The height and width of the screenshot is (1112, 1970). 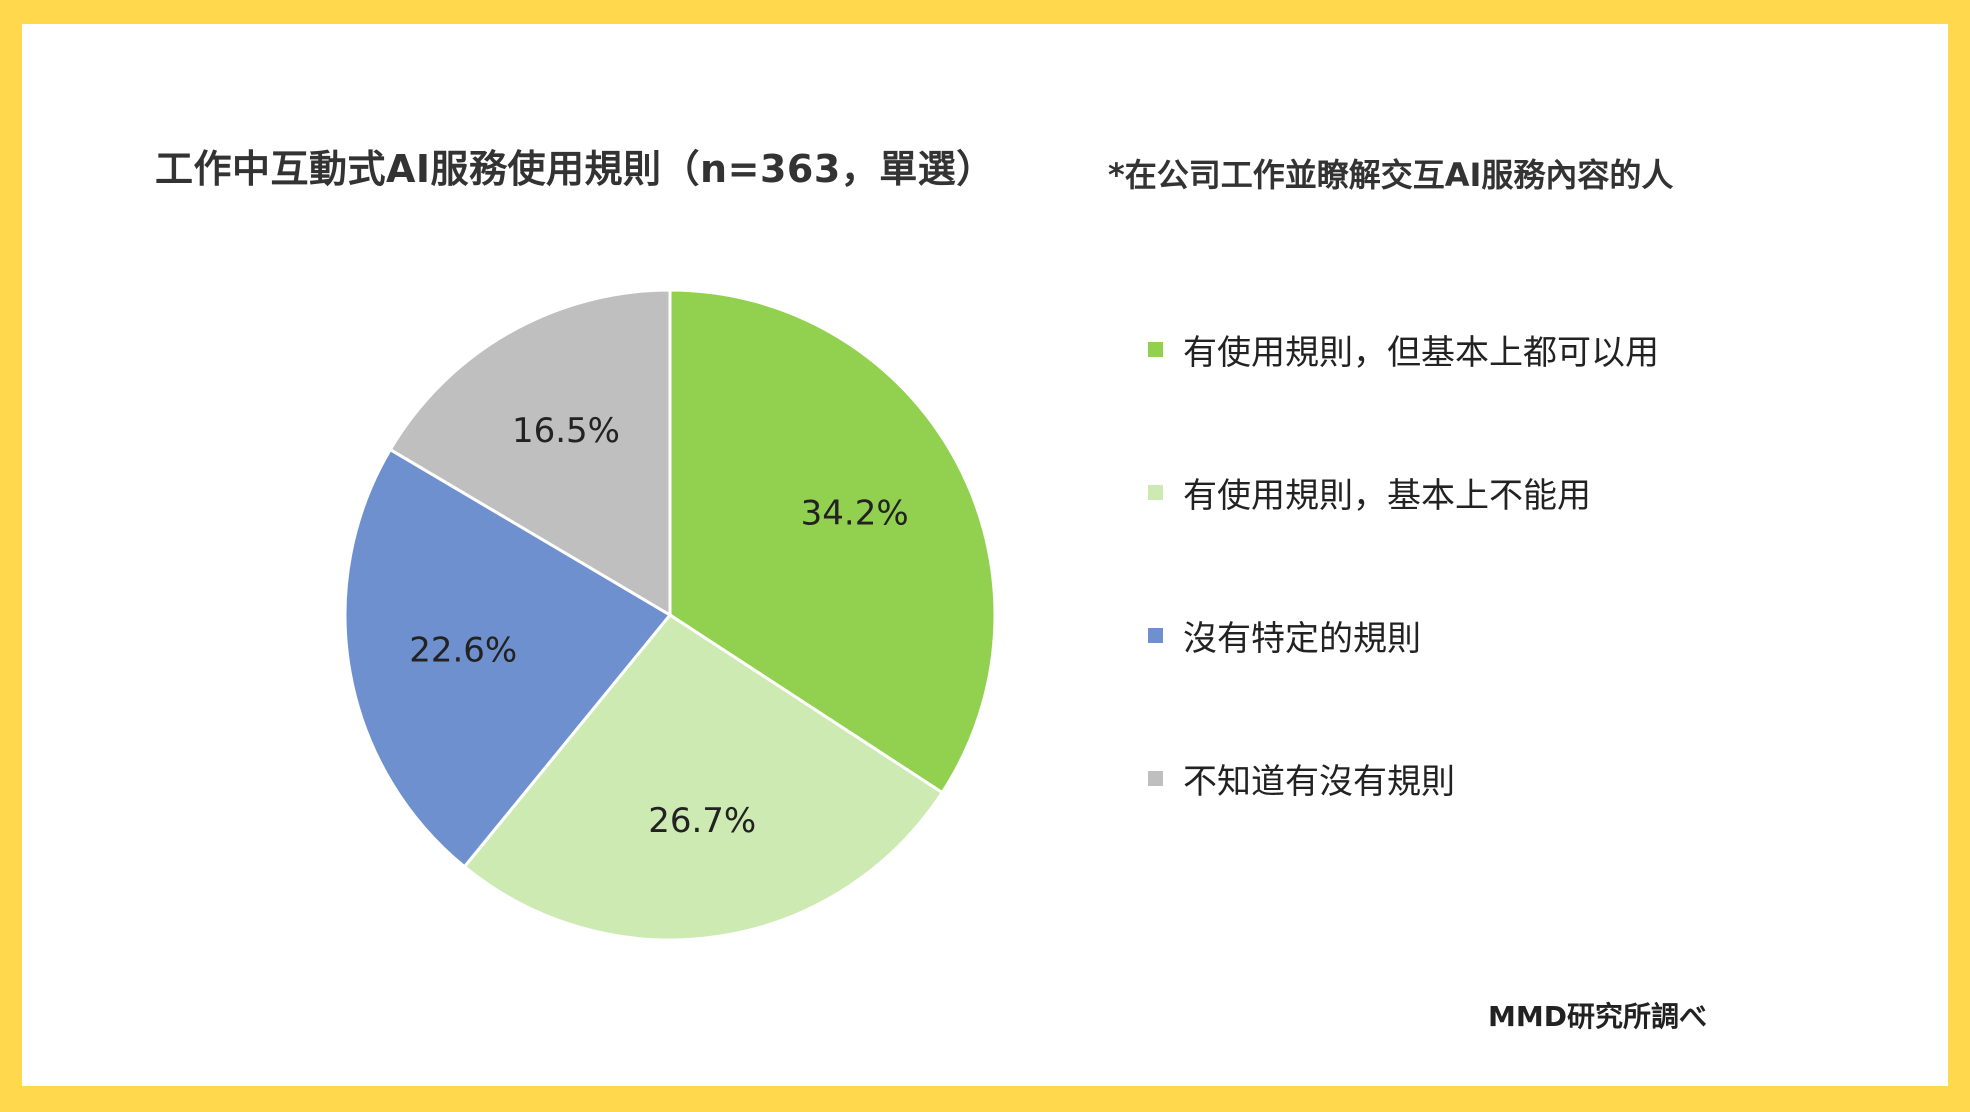 What do you see at coordinates (1421, 353) in the screenshot?
I see `legend-label: 有使用規則，但基本上都可以用` at bounding box center [1421, 353].